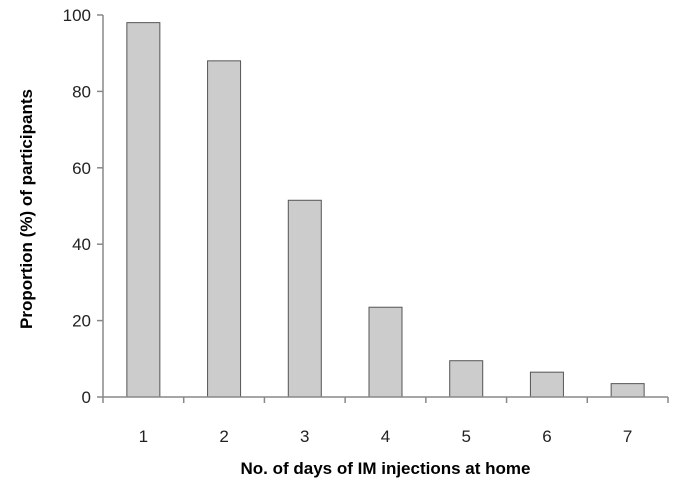 This screenshot has height=483, width=675. I want to click on x-tick-label: 4, so click(385, 436).